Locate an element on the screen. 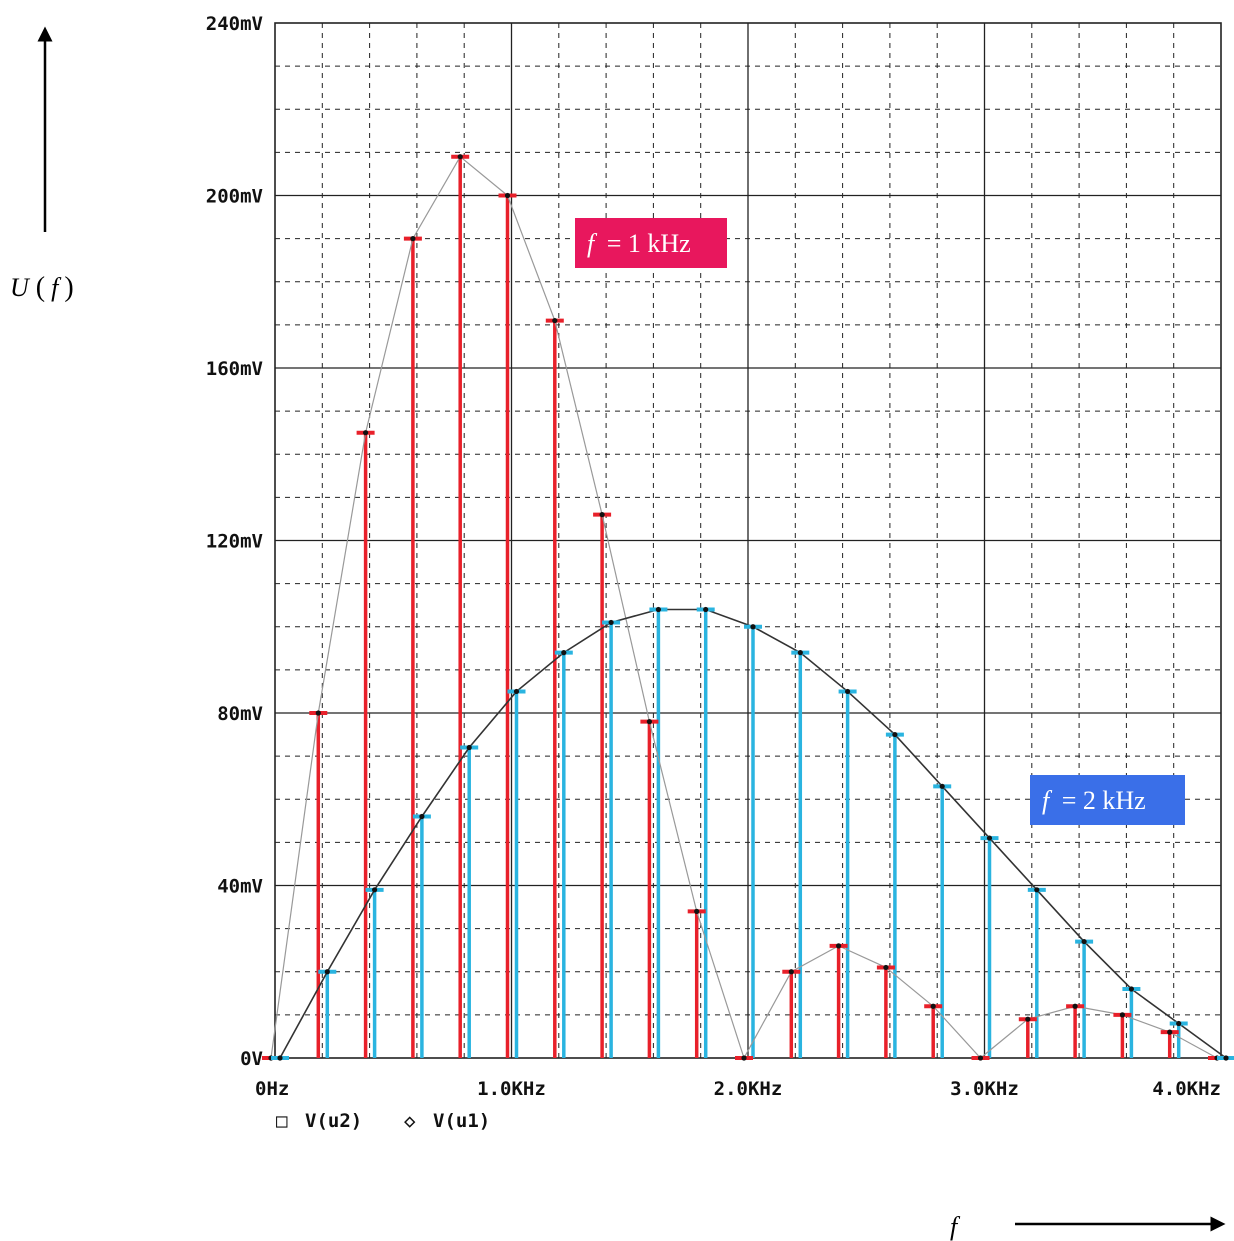 The width and height of the screenshot is (1234, 1241). annotation-2khz-text: f = 2 kHz is located at coordinates (1094, 800).